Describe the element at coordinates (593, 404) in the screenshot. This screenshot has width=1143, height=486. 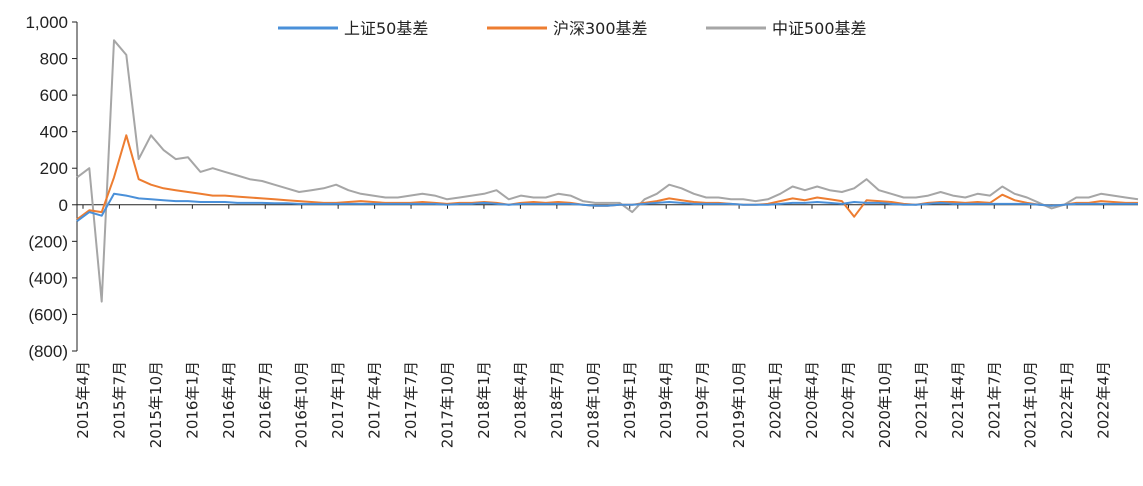
I see `x-tick-label: 2018年10月` at that location.